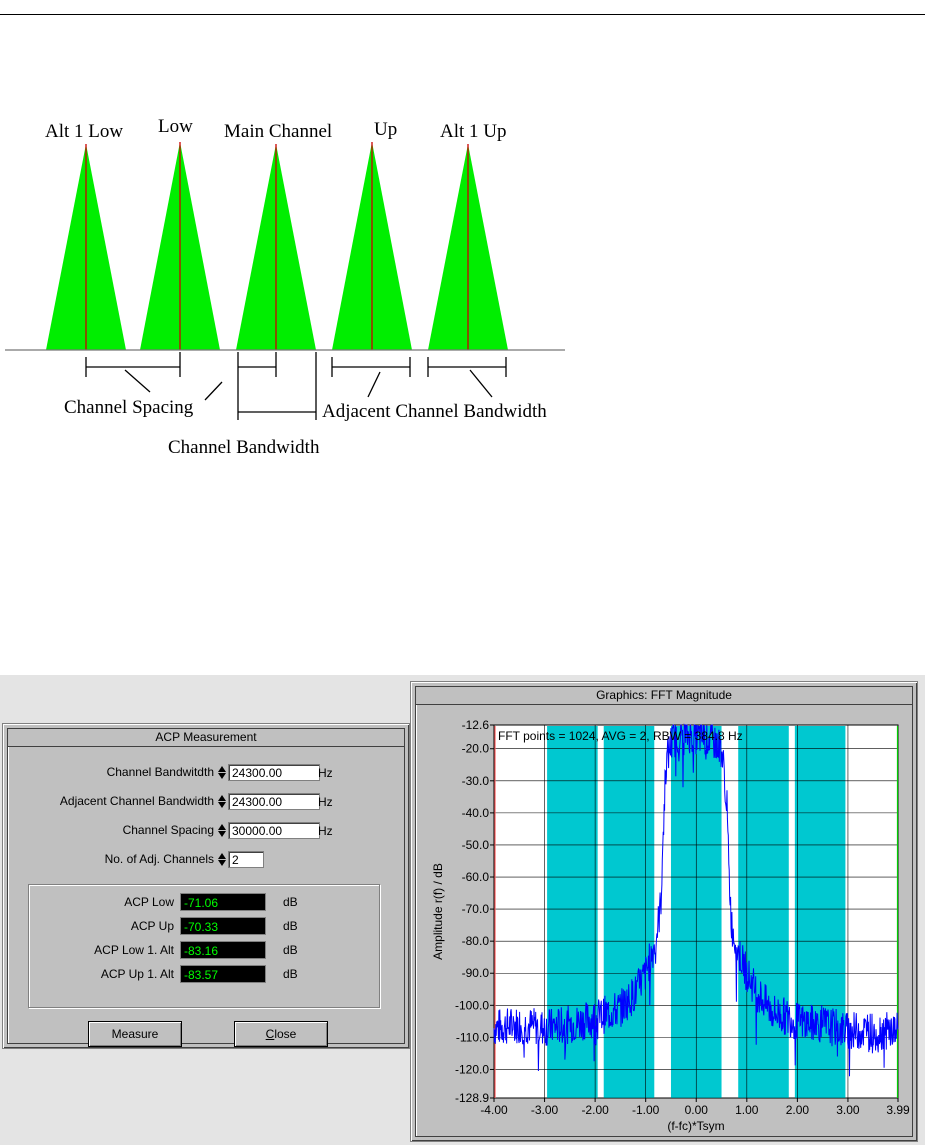 The image size is (925, 1145). Describe the element at coordinates (206, 738) in the screenshot. I see `acp-window-title: ACP Measurement` at that location.